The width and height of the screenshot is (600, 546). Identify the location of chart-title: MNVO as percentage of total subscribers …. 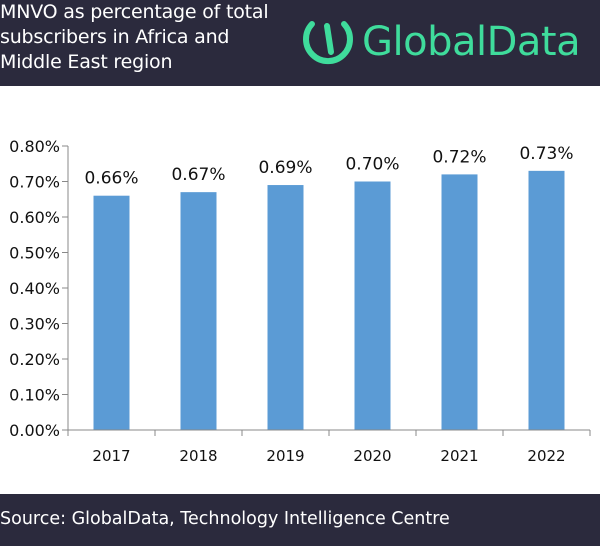
(150, 37).